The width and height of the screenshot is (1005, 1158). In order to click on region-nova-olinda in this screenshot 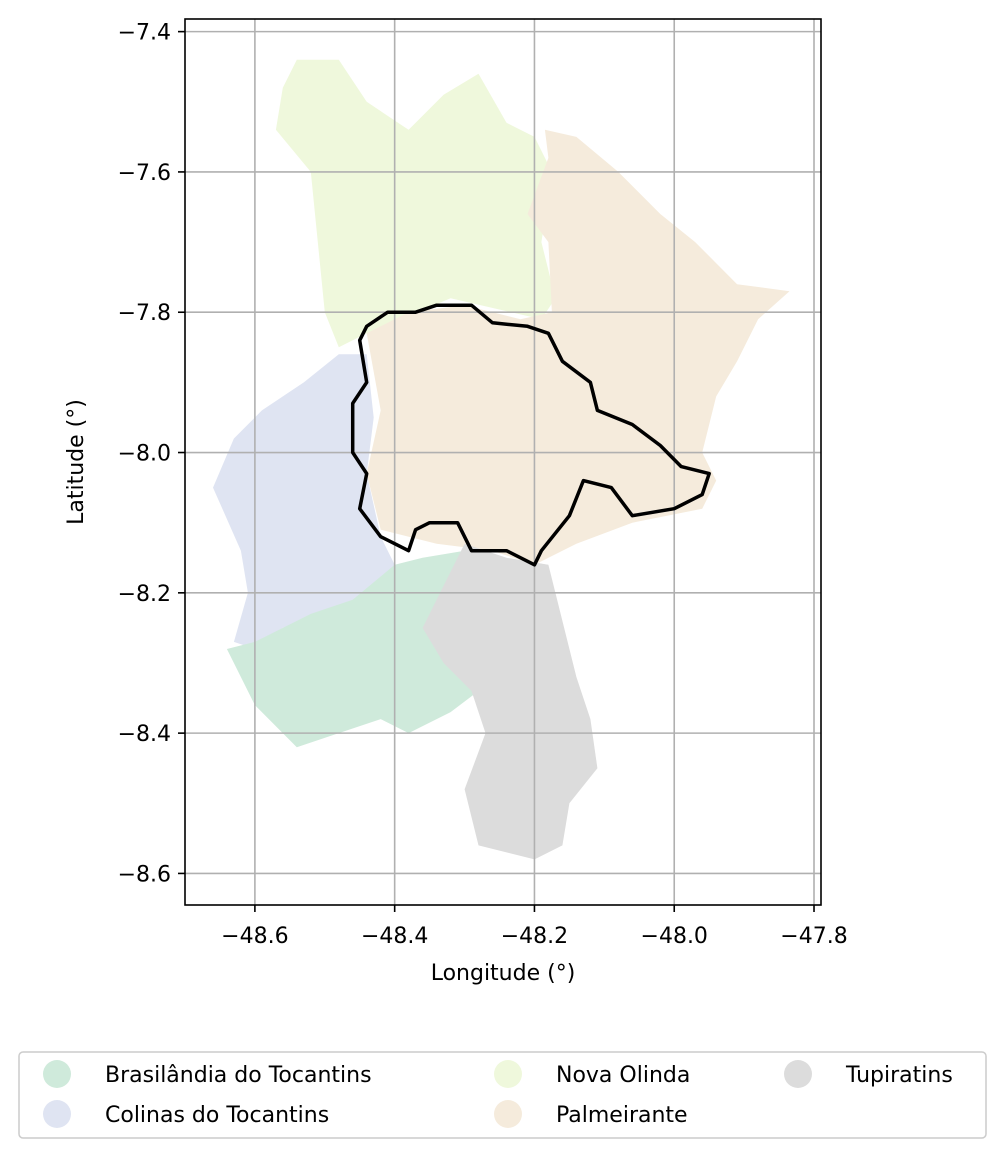, I will do `click(415, 203)`.